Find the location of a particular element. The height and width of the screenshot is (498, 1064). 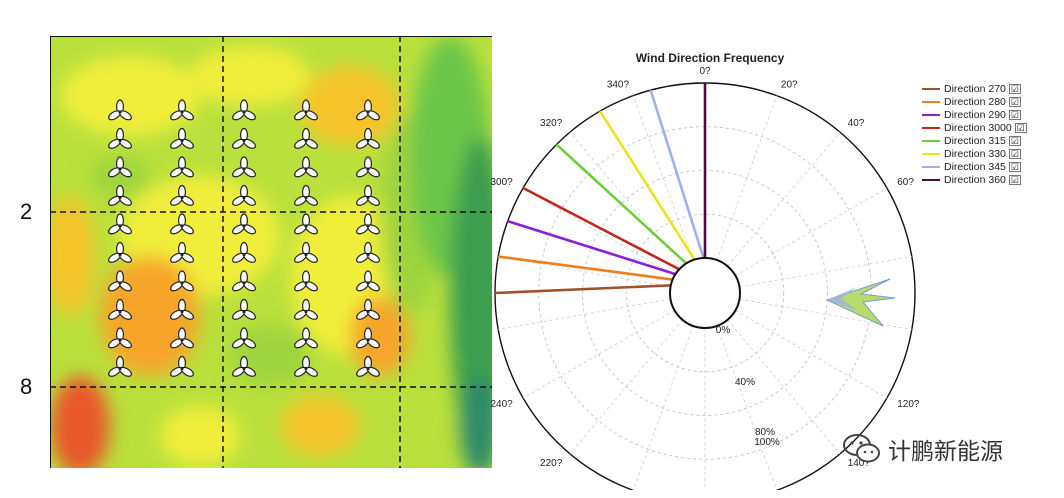

angle-label: 320? is located at coordinates (551, 123).